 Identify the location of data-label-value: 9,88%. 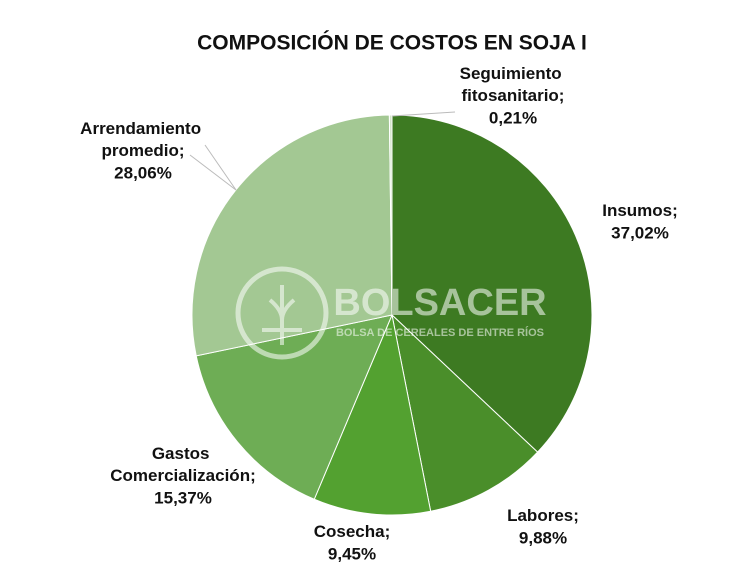
(543, 537).